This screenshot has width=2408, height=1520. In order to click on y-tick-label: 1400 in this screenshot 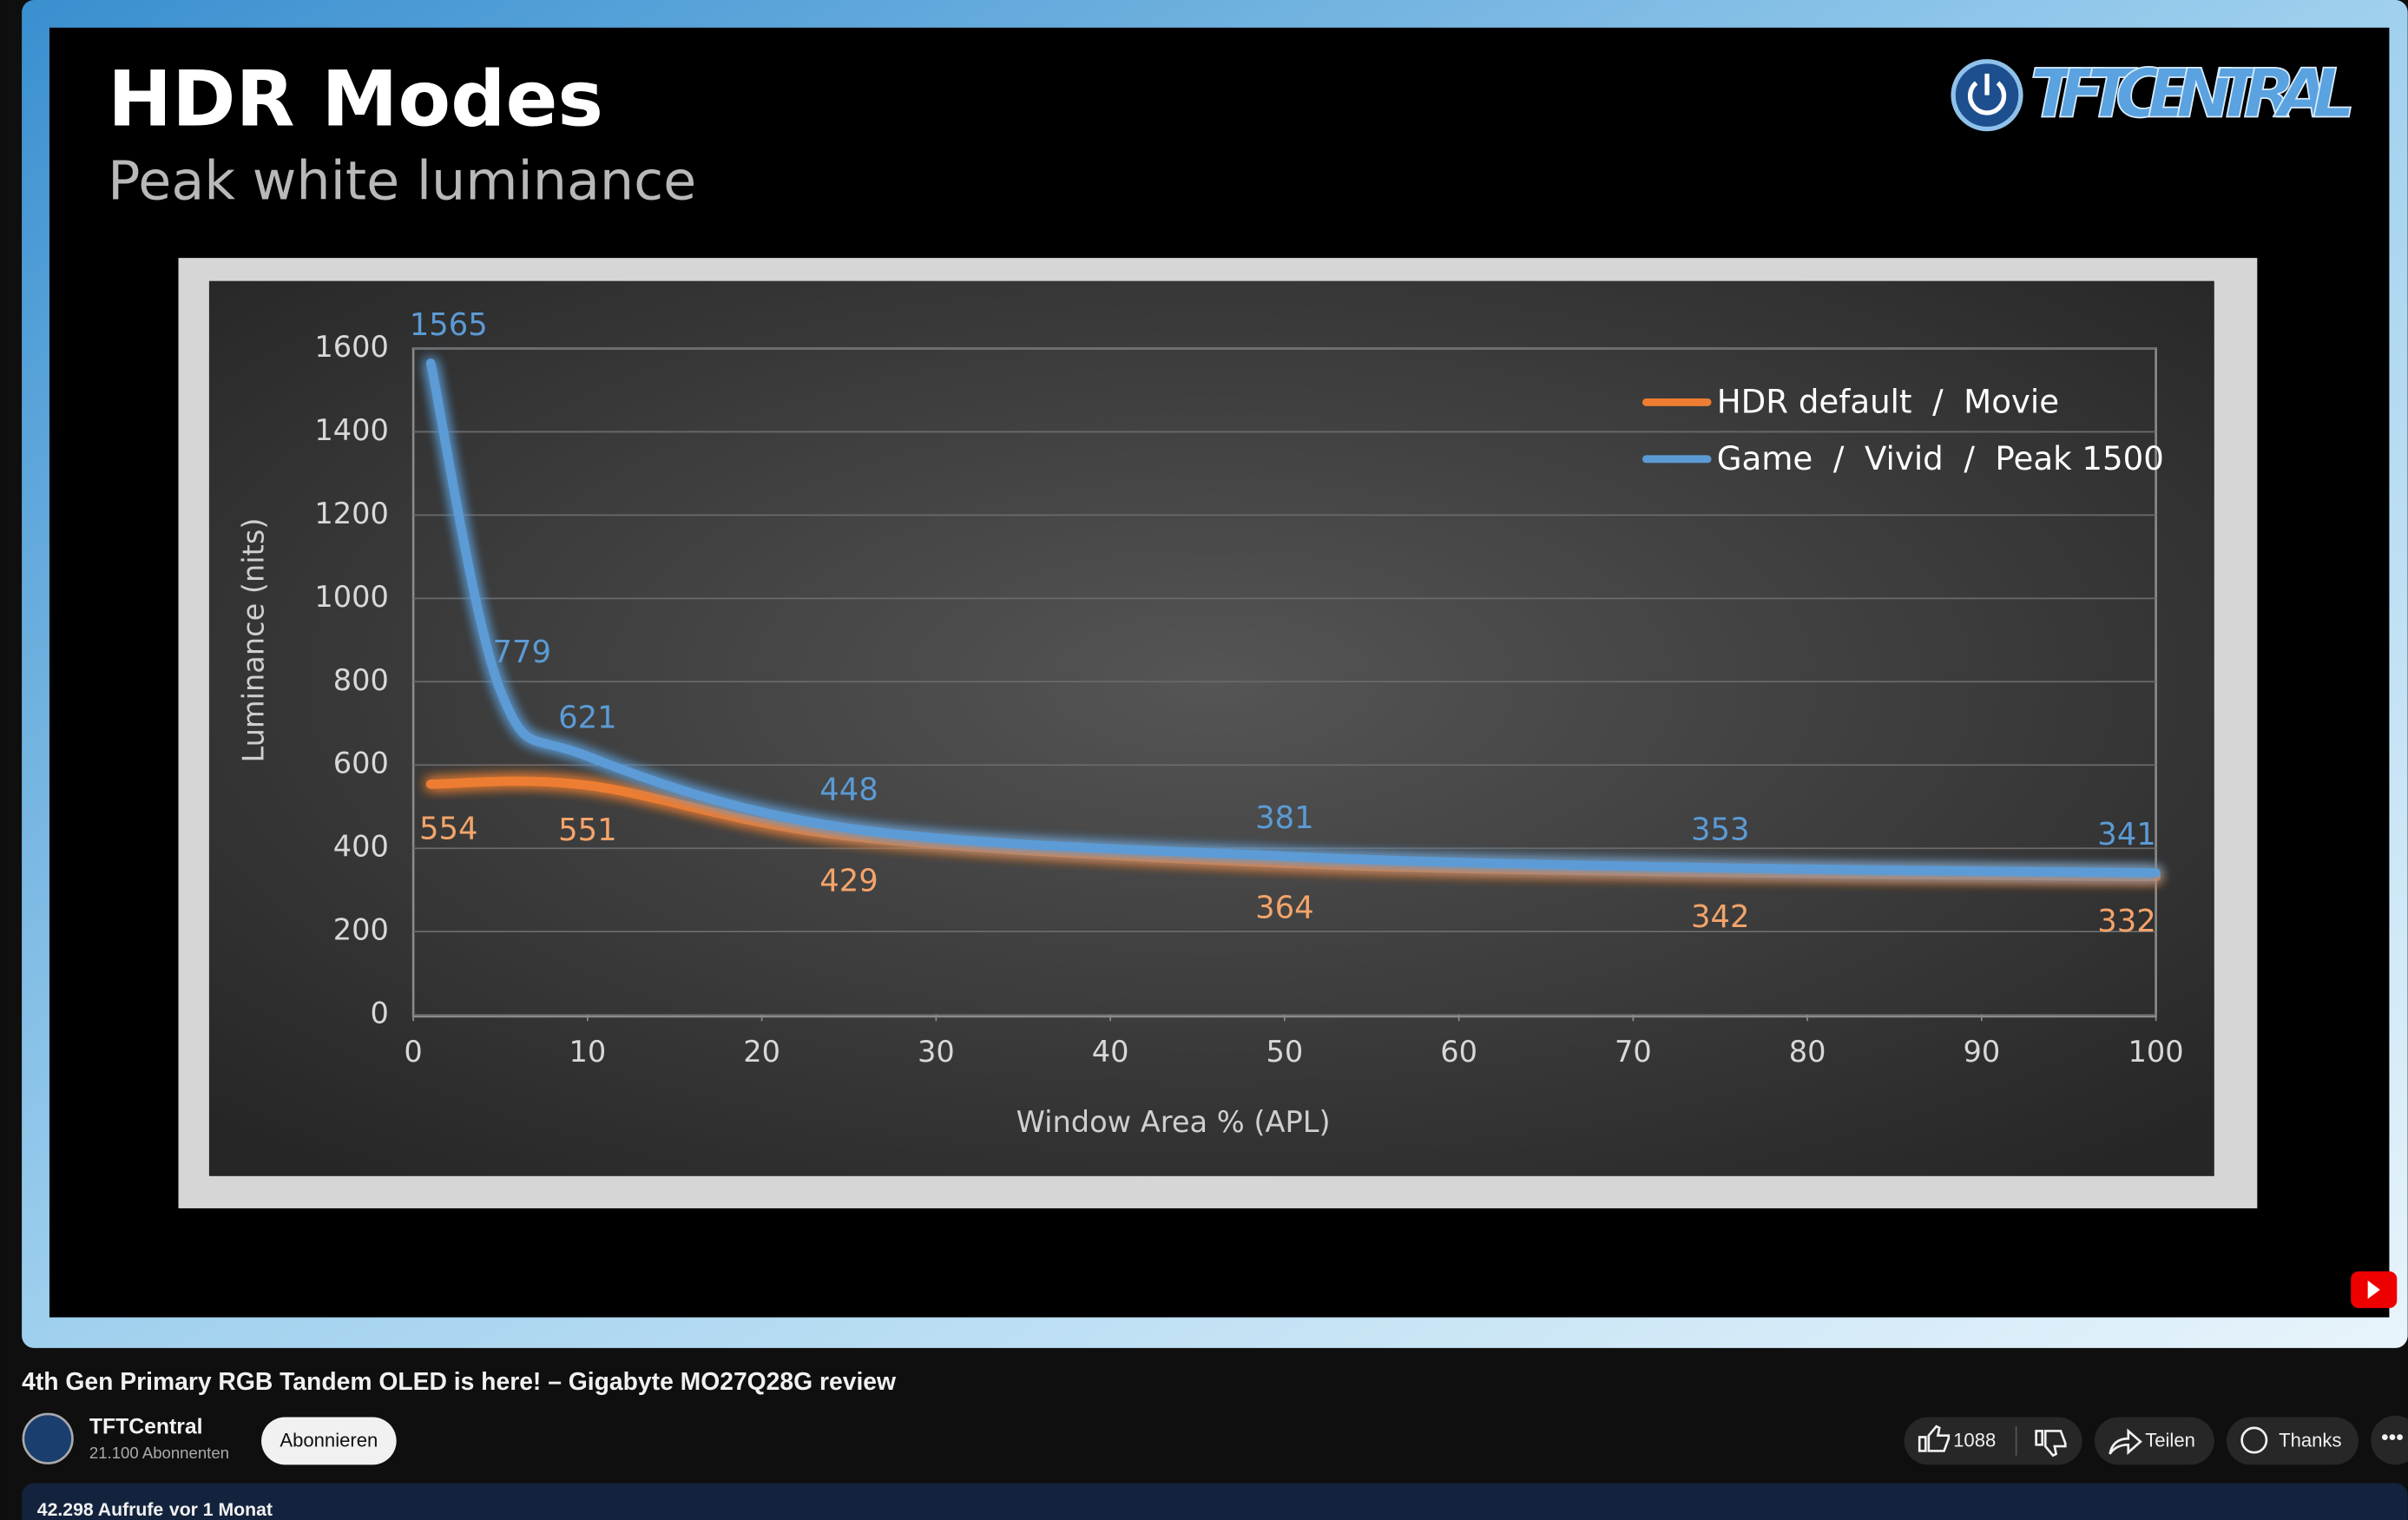, I will do `click(351, 430)`.